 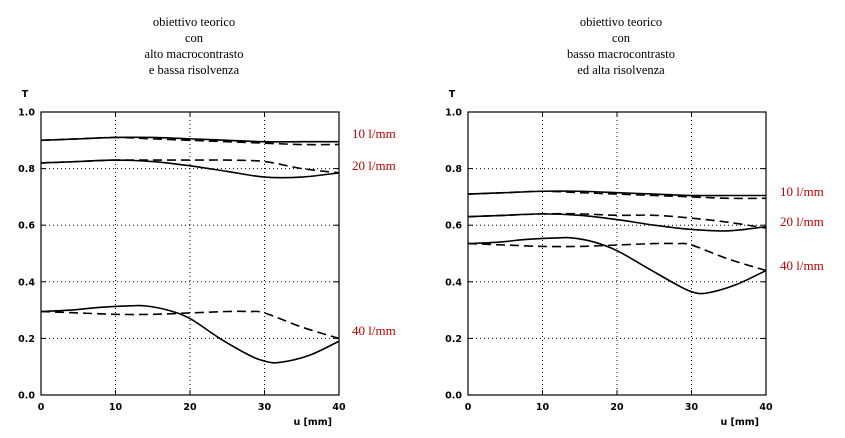 What do you see at coordinates (621, 54) in the screenshot?
I see `chart-title-line: basso macrocontrasto` at bounding box center [621, 54].